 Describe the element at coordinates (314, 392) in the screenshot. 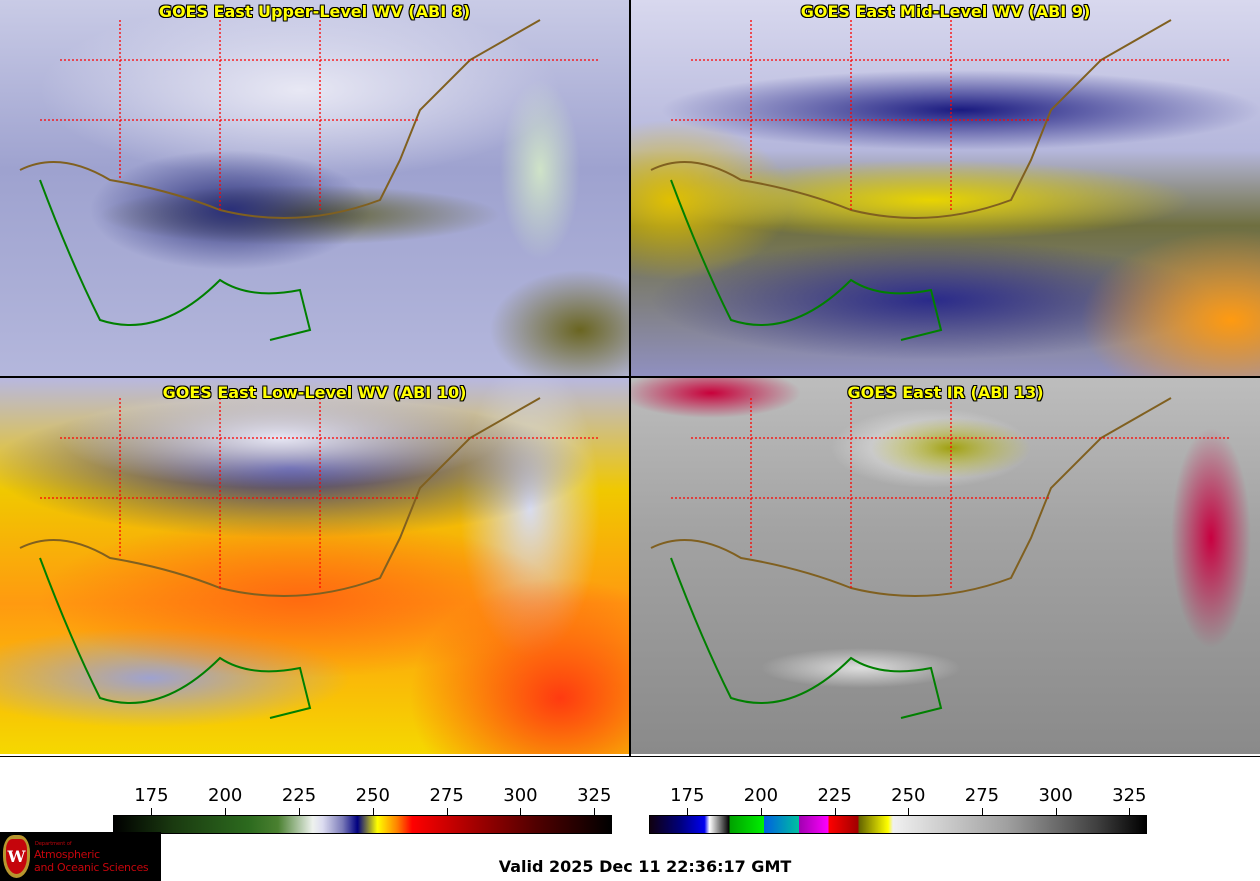

I see `panel-title: GOES East Low-Level WV (ABI 10)` at that location.